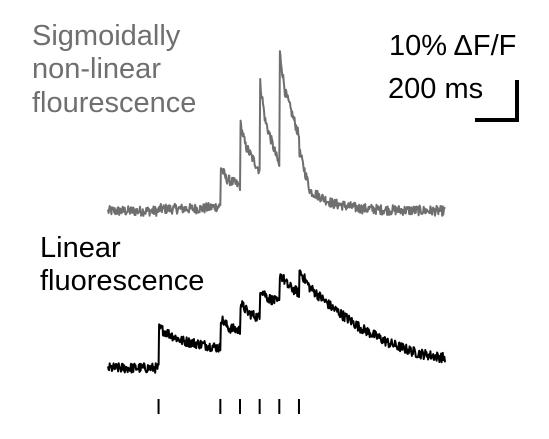 This screenshot has width=549, height=439. Describe the element at coordinates (80, 248) in the screenshot. I see `black-label-line-1: Linear` at that location.